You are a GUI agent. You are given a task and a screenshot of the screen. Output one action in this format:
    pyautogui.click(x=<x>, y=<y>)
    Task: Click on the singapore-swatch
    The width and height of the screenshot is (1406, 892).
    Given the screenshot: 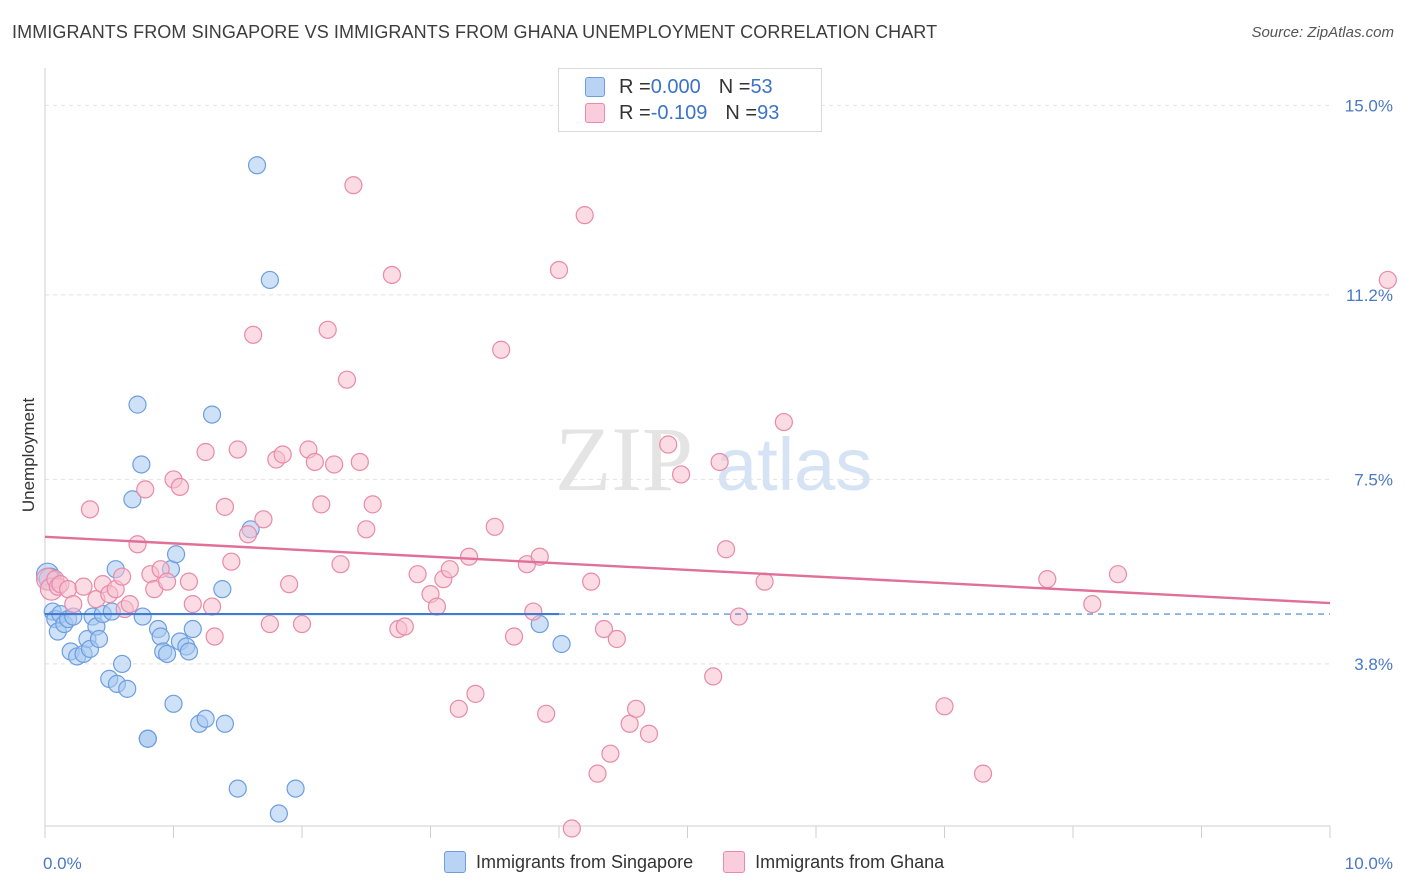 What is the action you would take?
    pyautogui.click(x=455, y=862)
    